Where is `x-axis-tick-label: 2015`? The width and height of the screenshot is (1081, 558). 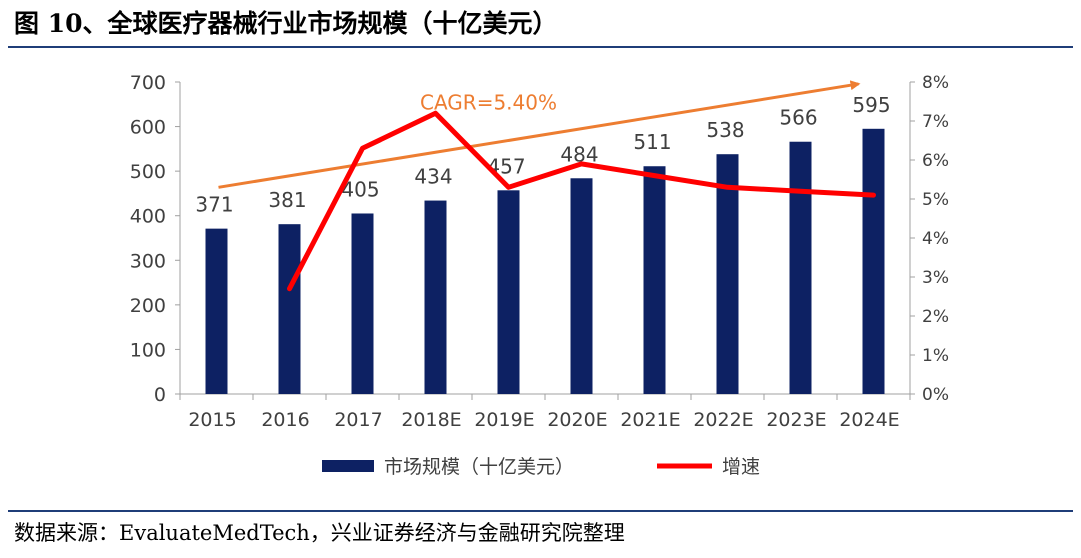 x-axis-tick-label: 2015 is located at coordinates (212, 420).